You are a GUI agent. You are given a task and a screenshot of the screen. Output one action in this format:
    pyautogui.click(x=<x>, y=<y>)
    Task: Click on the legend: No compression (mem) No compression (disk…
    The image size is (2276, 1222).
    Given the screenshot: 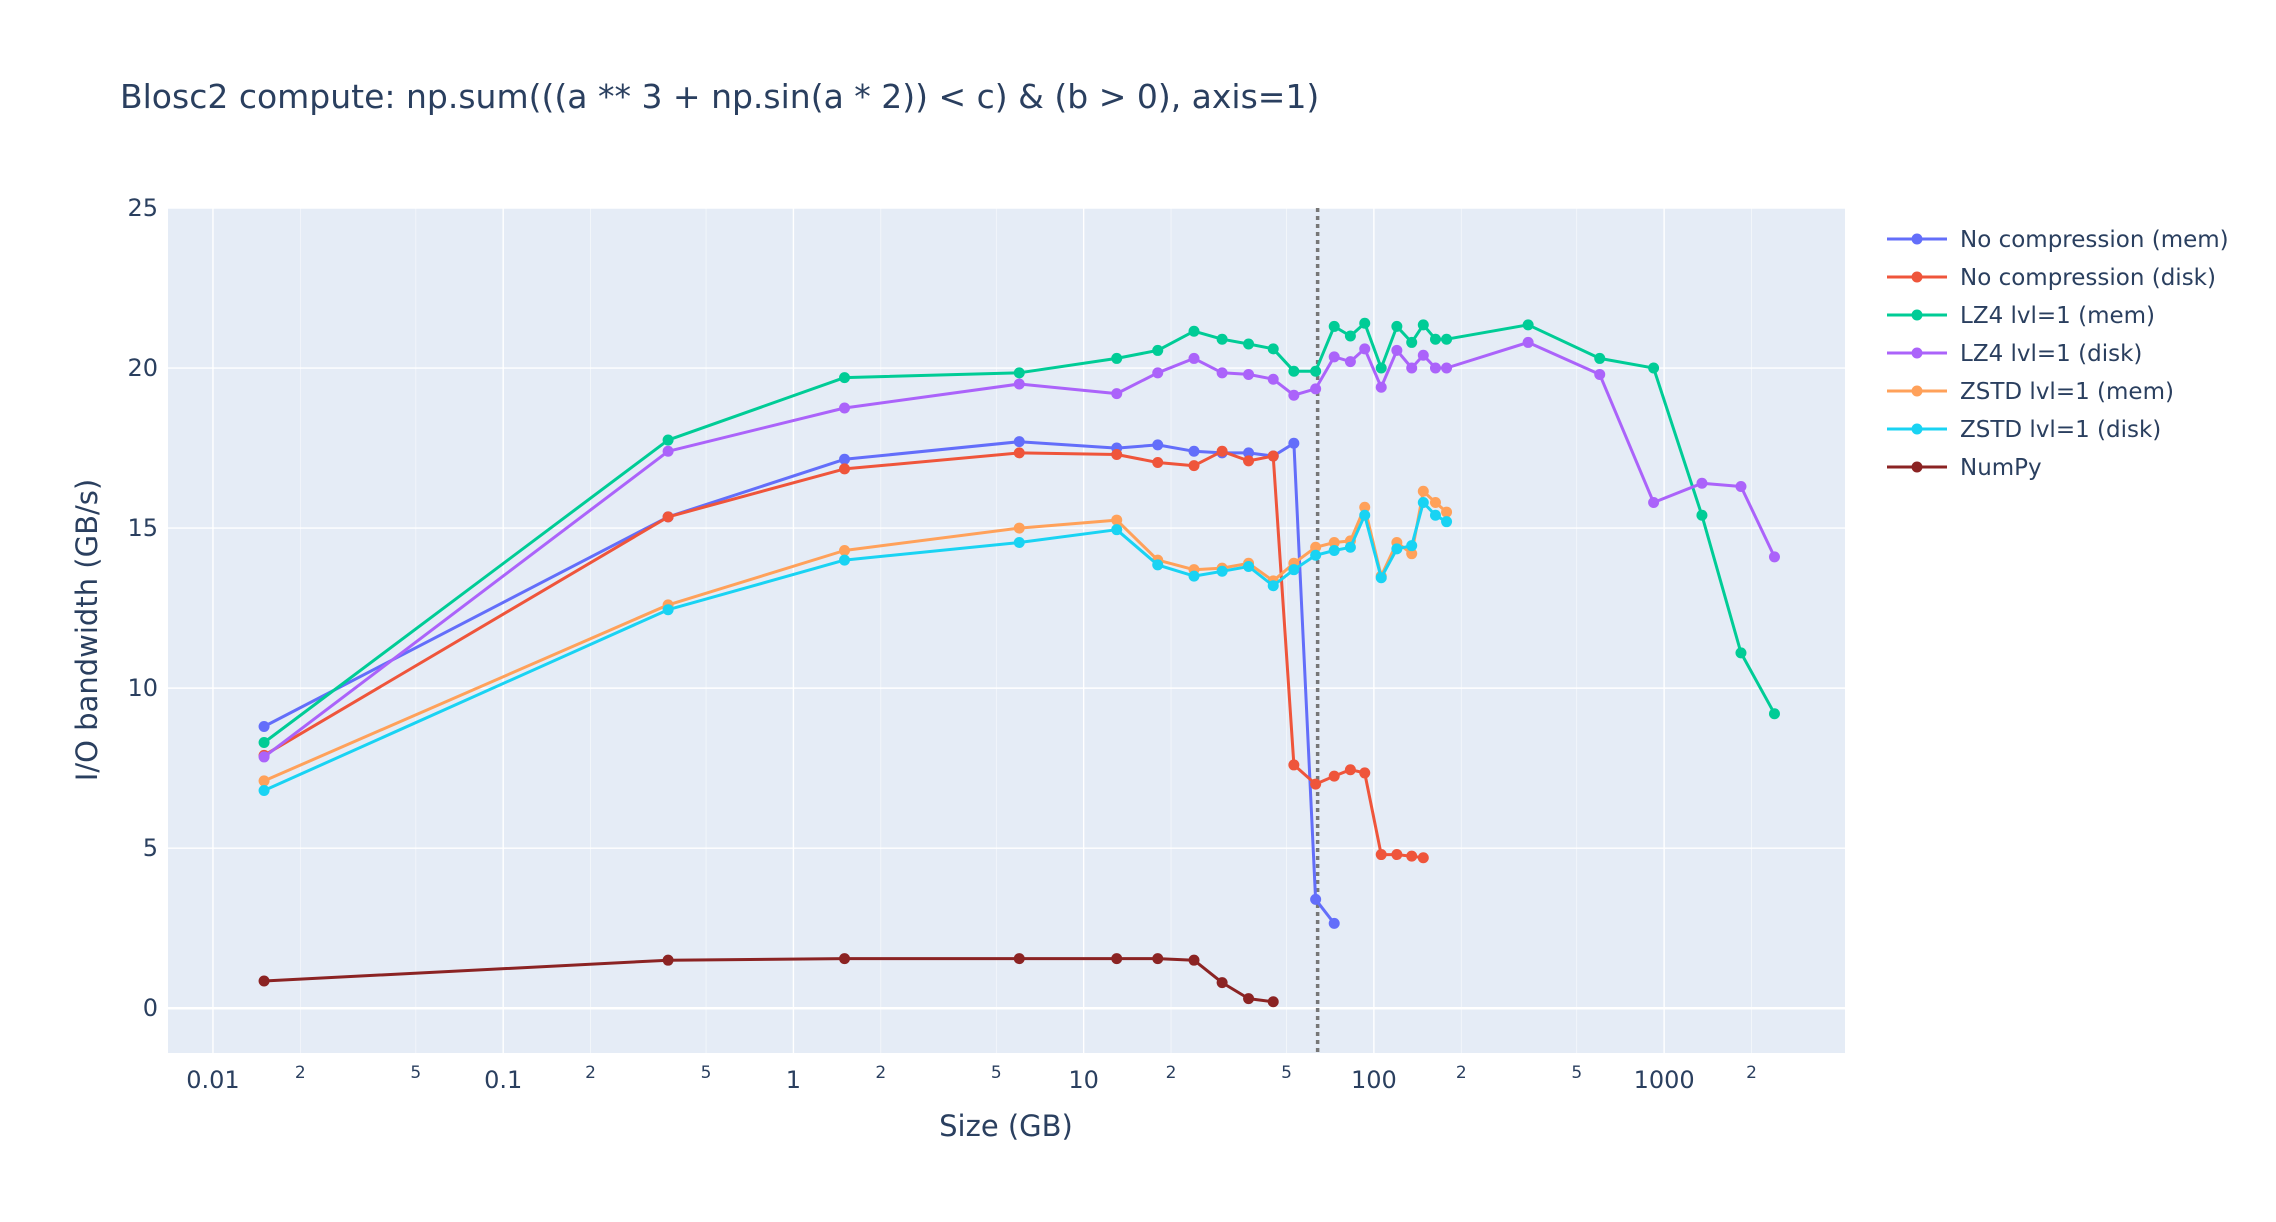 What is the action you would take?
    pyautogui.click(x=2058, y=354)
    